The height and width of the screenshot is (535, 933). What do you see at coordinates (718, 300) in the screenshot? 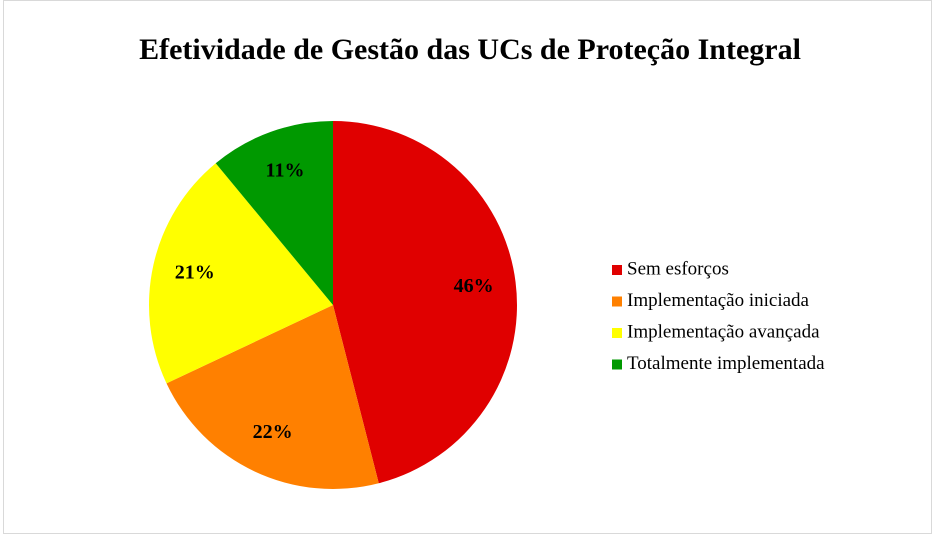
I see `legend-label: Implementação iniciada` at bounding box center [718, 300].